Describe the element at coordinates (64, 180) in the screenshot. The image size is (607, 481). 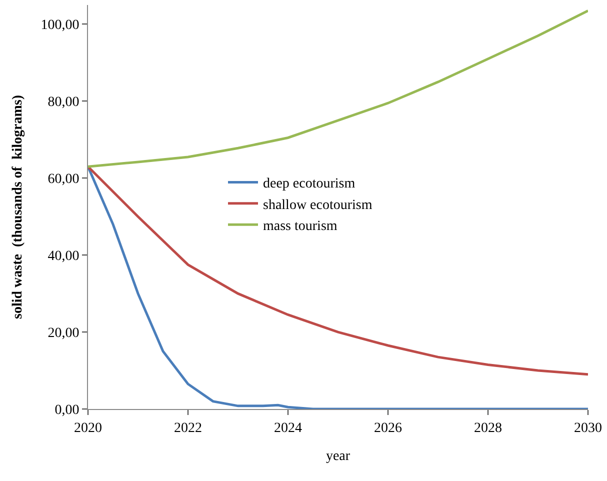
I see `y-tick-label: 60,00` at that location.